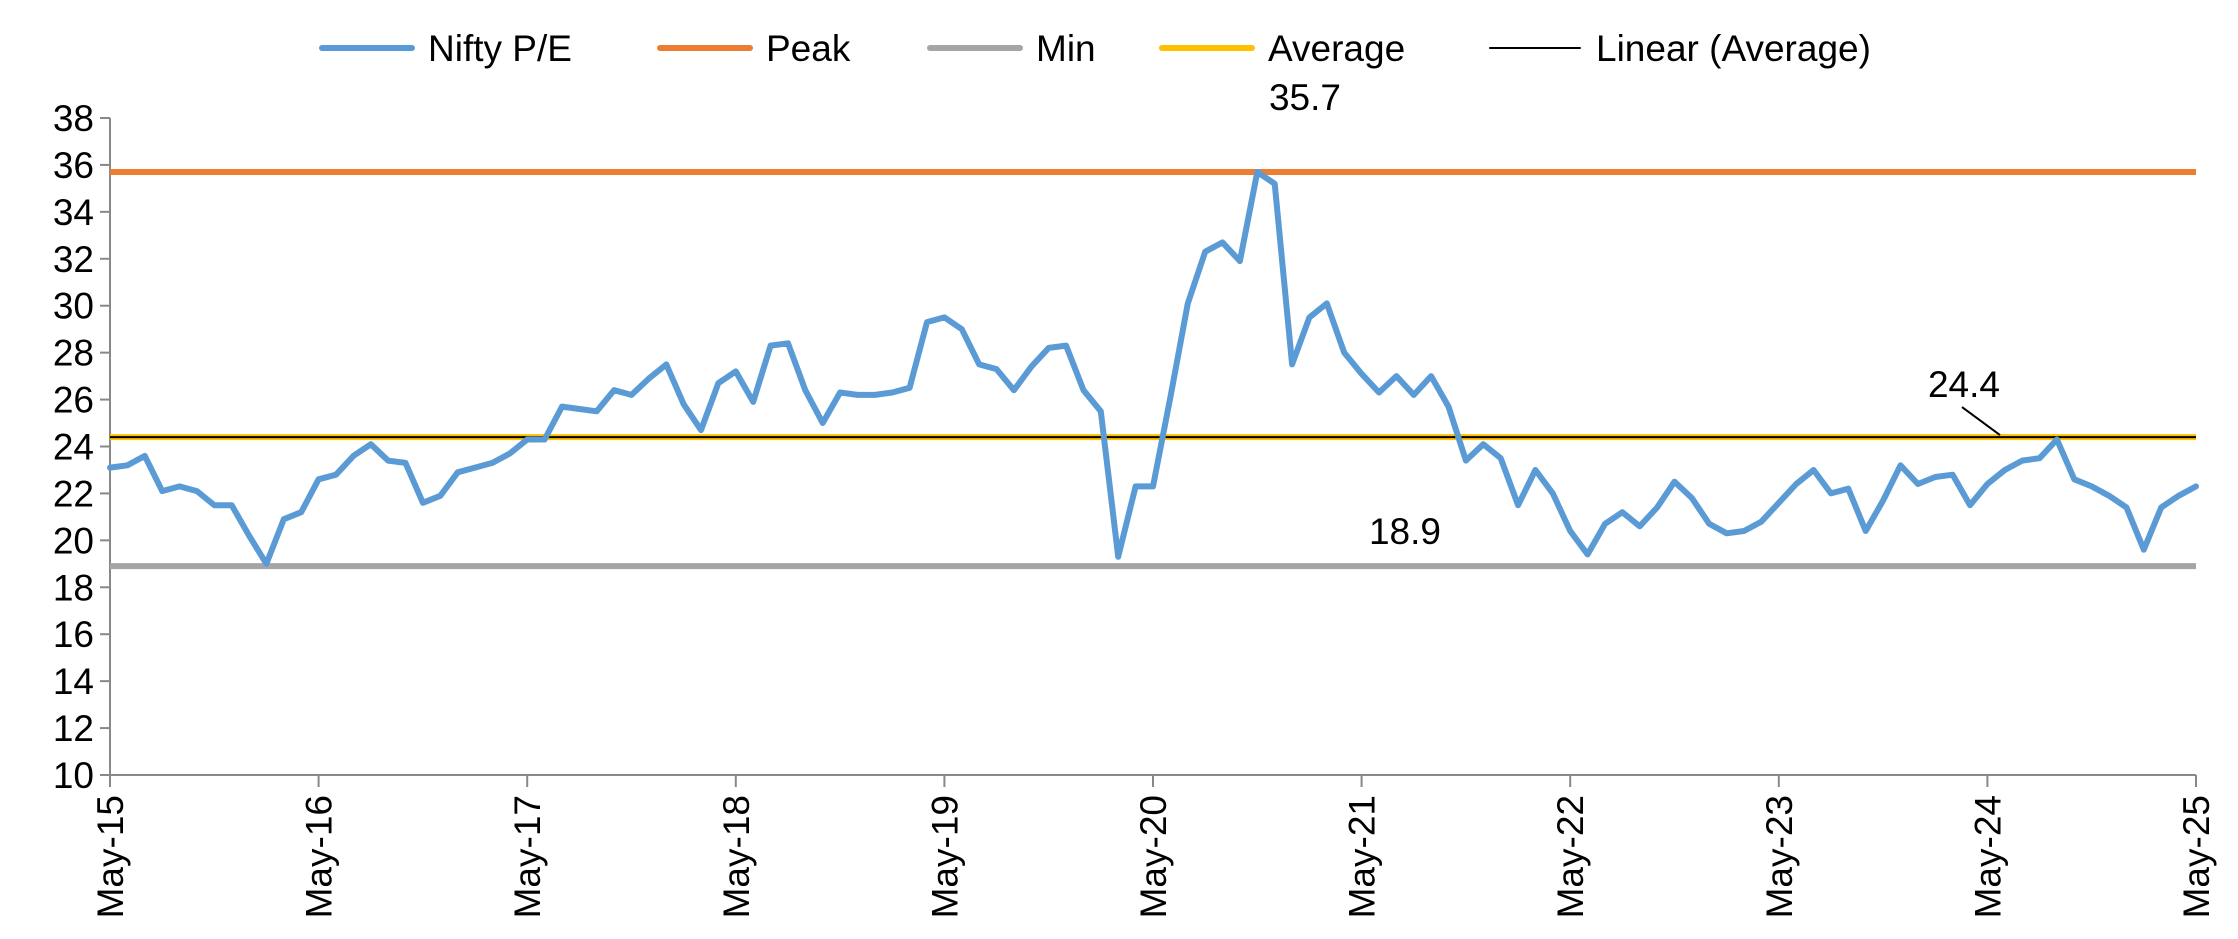 This screenshot has width=2238, height=939. Describe the element at coordinates (2196, 856) in the screenshot. I see `x-tick-label: May-25` at that location.